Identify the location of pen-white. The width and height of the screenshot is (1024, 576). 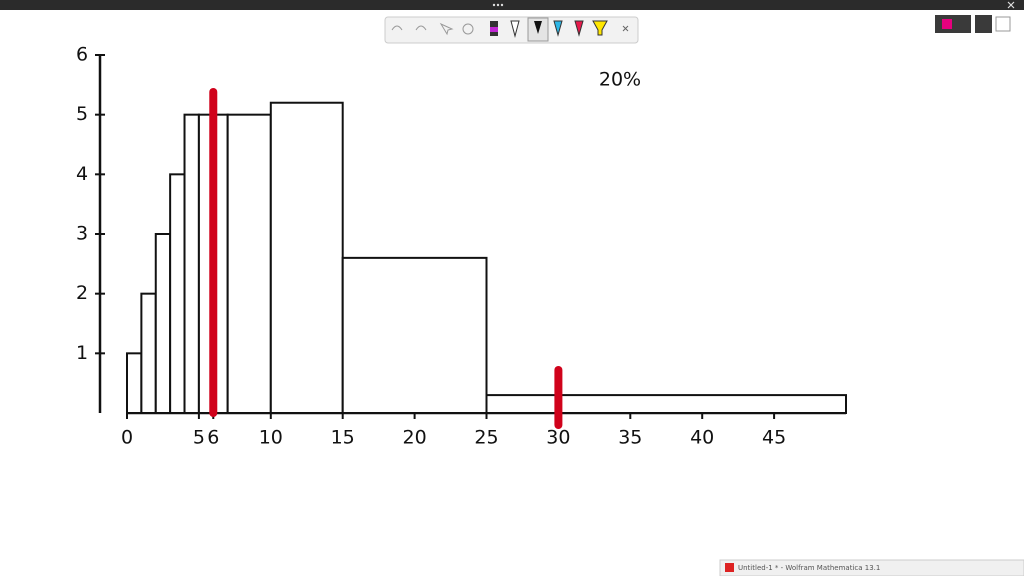
(515, 29).